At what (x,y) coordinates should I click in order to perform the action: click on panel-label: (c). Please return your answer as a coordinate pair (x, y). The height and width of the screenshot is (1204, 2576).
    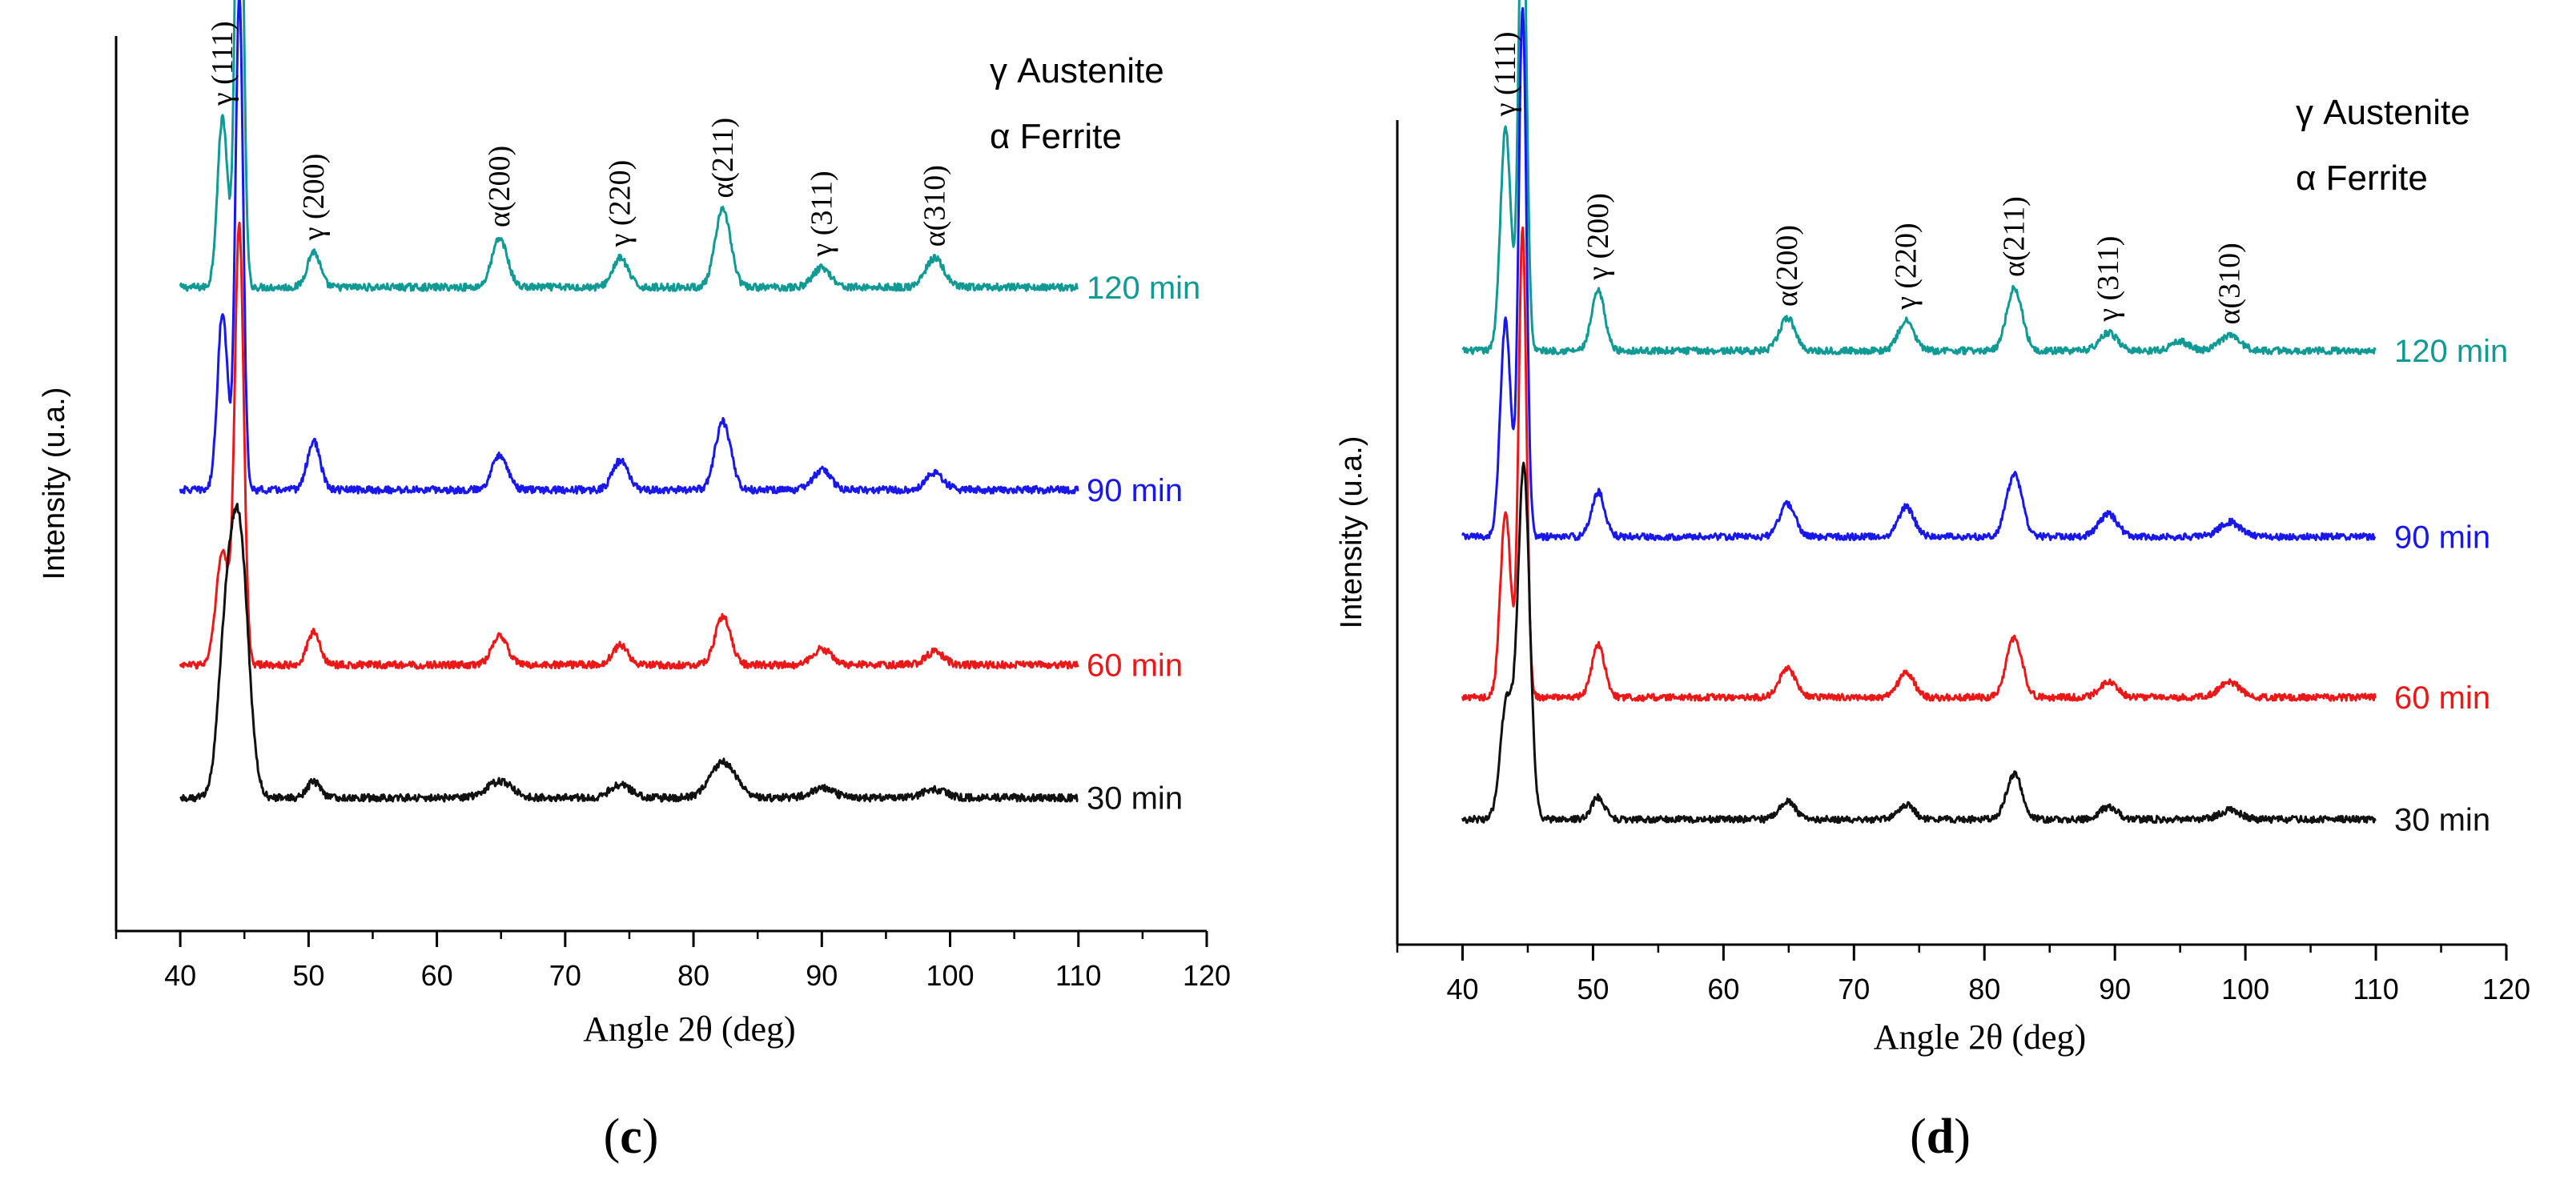
    Looking at the image, I should click on (631, 1137).